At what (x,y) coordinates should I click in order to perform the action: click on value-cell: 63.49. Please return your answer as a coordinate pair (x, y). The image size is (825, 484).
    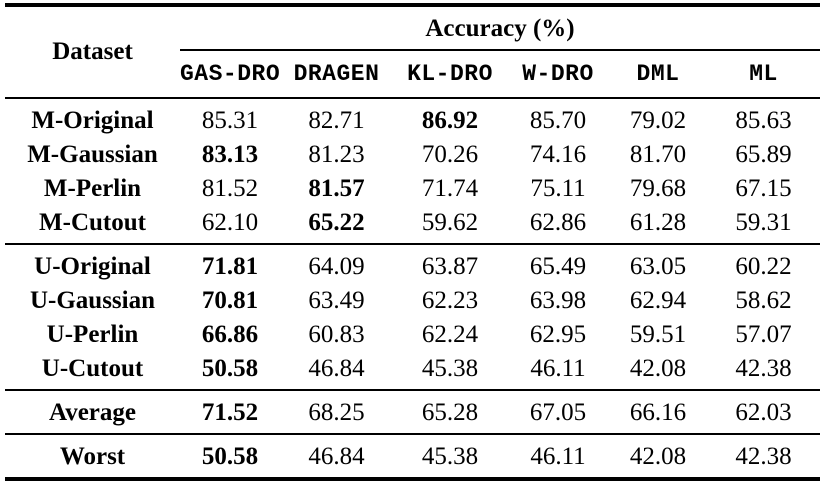
    Looking at the image, I should click on (336, 300).